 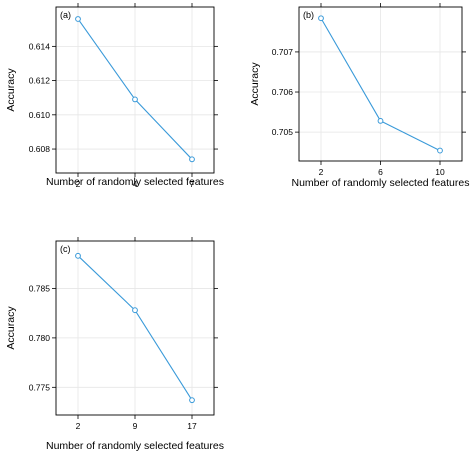 I want to click on x-tick-label: 7, so click(x=192, y=184).